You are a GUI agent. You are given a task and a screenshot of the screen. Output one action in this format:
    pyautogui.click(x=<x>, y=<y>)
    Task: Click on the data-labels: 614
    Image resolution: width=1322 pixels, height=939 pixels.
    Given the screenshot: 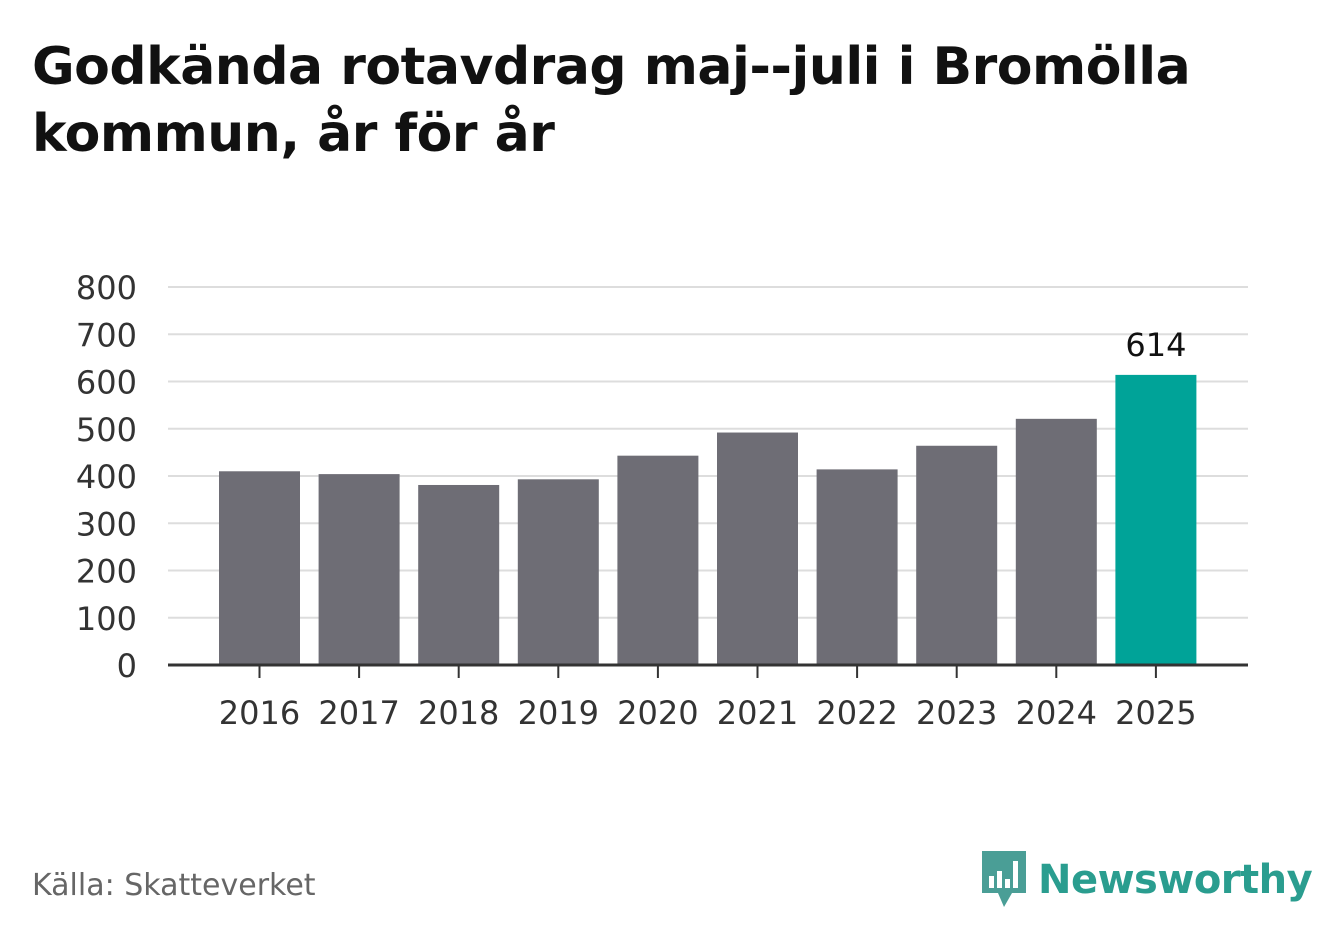 What is the action you would take?
    pyautogui.click(x=1155, y=345)
    